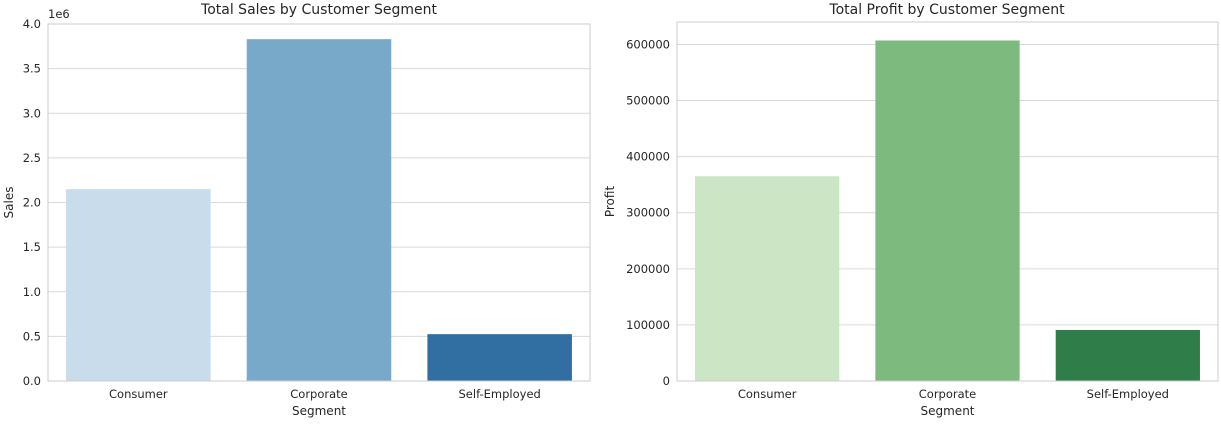 The height and width of the screenshot is (443, 1221). I want to click on profit-ytick-label: 600000, so click(648, 44).